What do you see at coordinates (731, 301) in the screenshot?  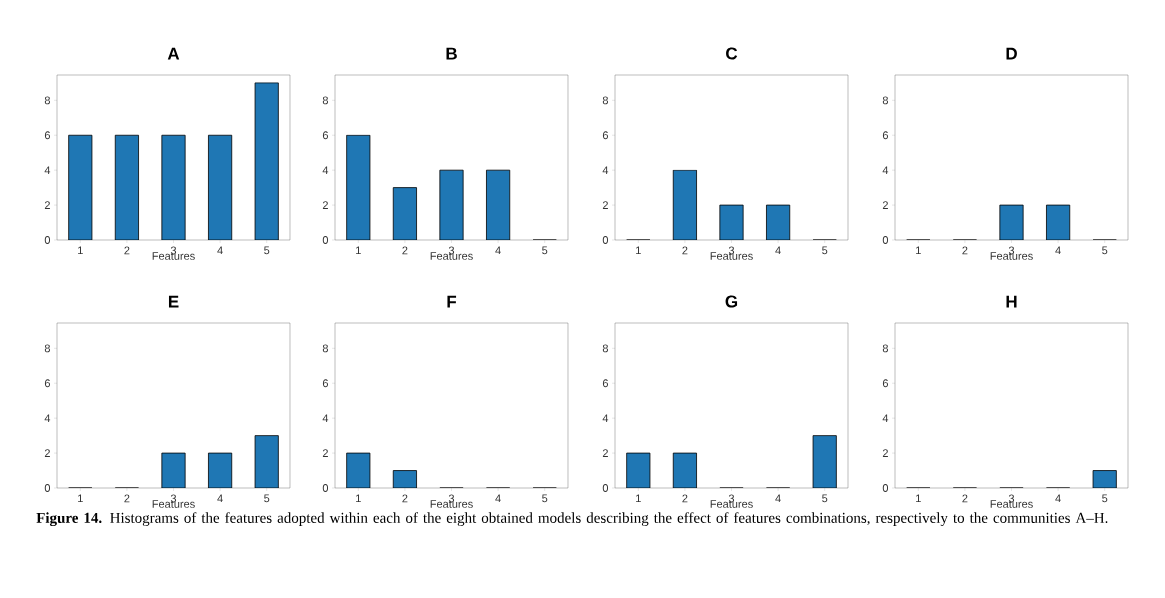 I see `chart-title: G` at bounding box center [731, 301].